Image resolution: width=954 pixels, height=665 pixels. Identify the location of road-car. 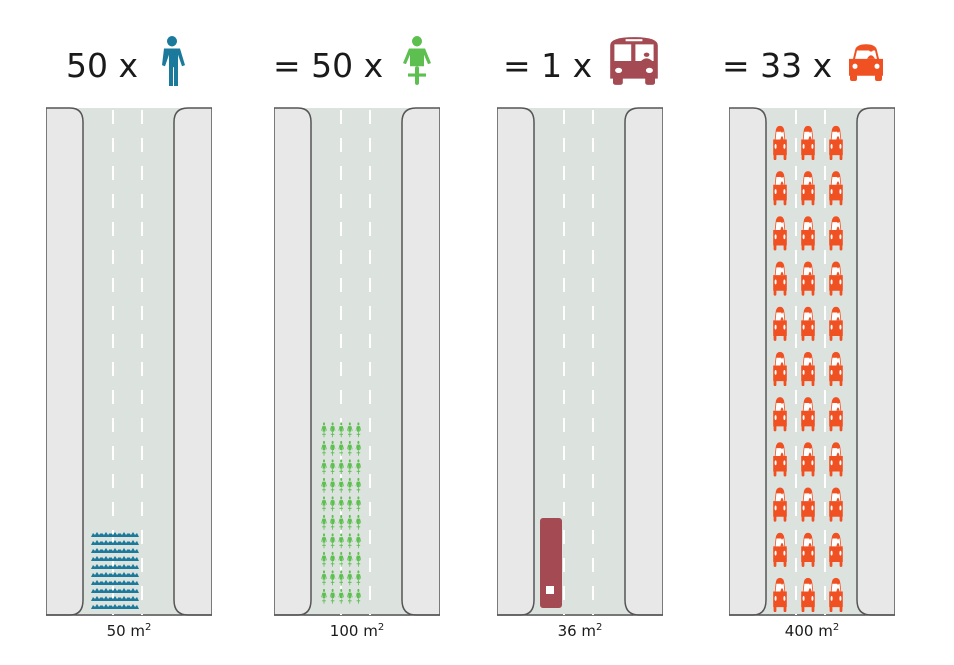
(812, 361).